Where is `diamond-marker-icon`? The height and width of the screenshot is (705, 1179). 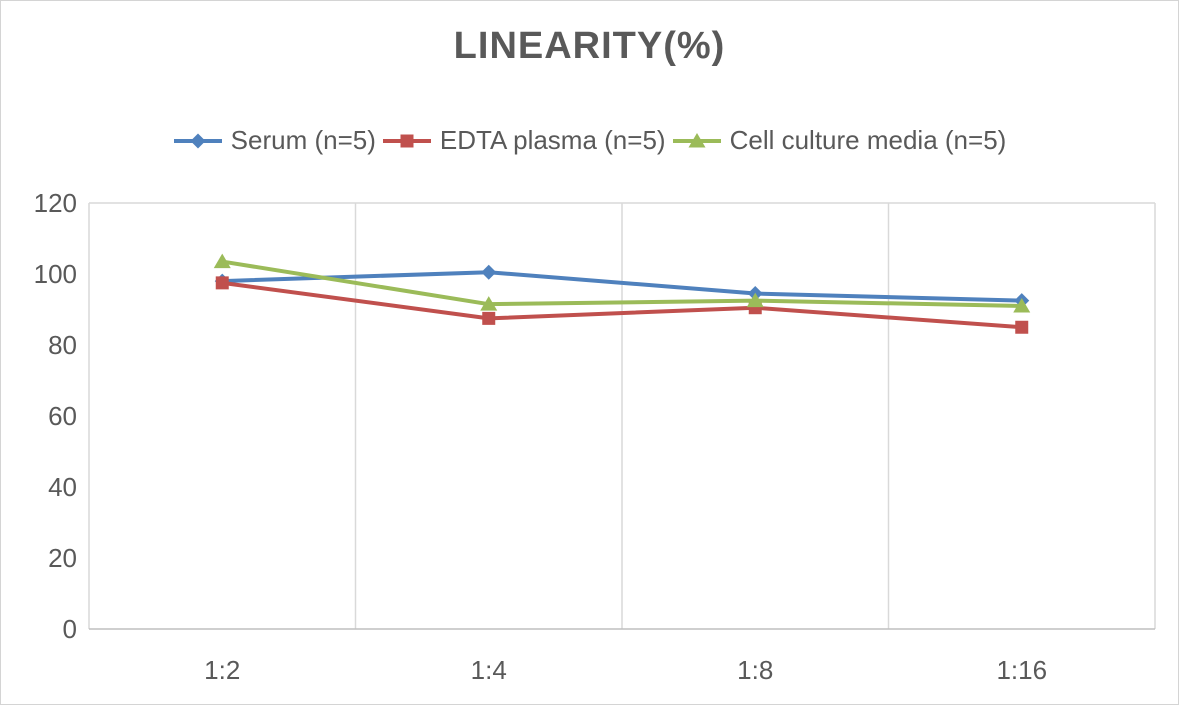 diamond-marker-icon is located at coordinates (489, 272).